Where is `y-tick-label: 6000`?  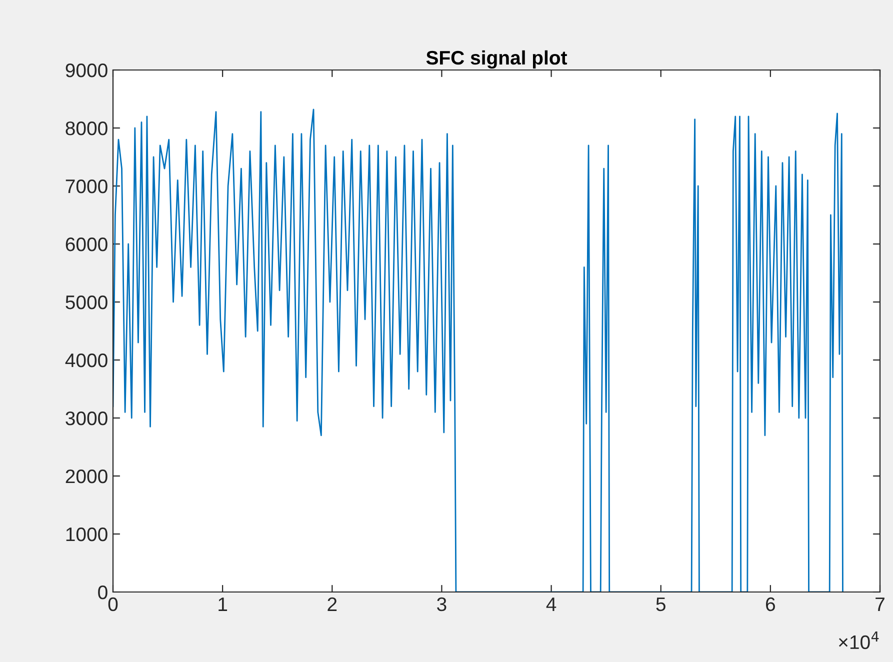 y-tick-label: 6000 is located at coordinates (87, 244).